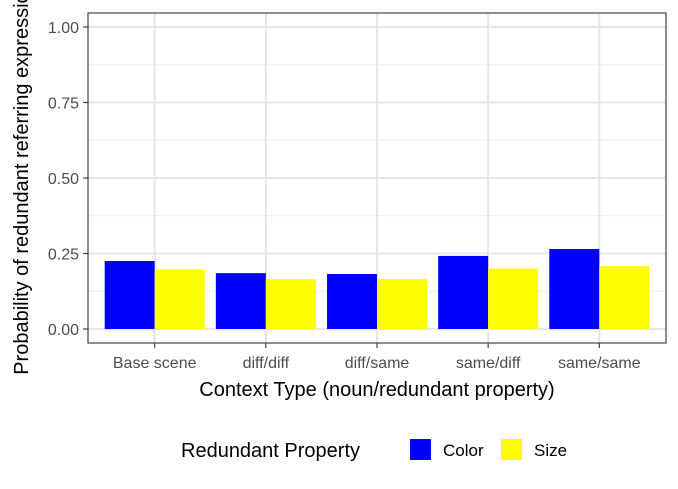  What do you see at coordinates (266, 363) in the screenshot?
I see `x-tick-label: diff/diff` at bounding box center [266, 363].